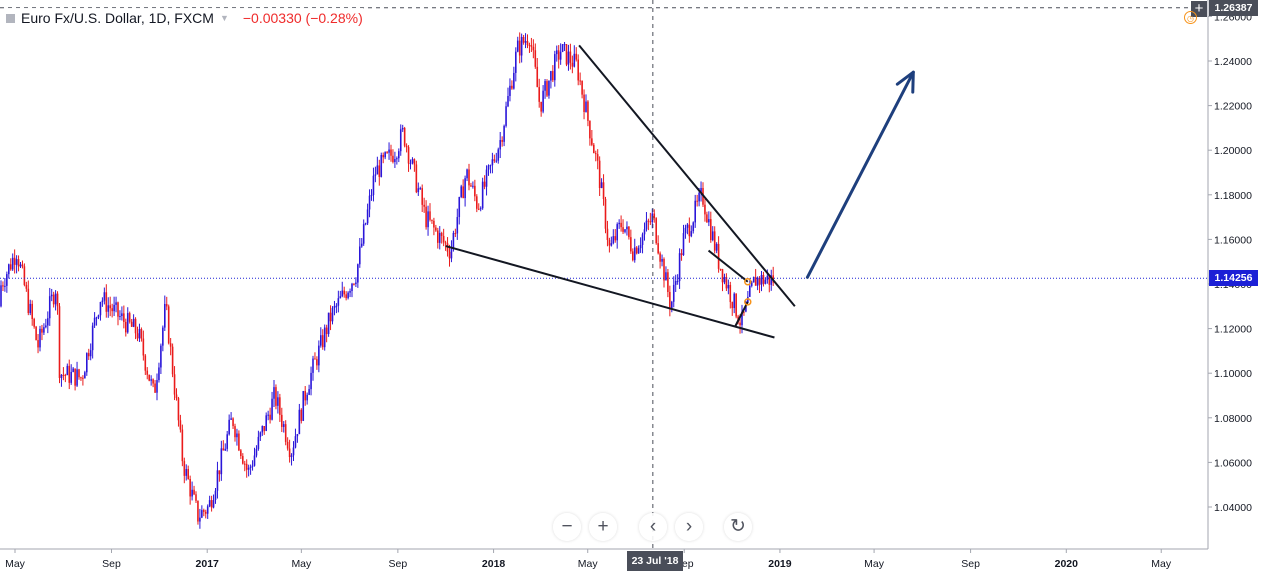 This screenshot has width=1261, height=571. I want to click on scroll-right-button: ›, so click(689, 527).